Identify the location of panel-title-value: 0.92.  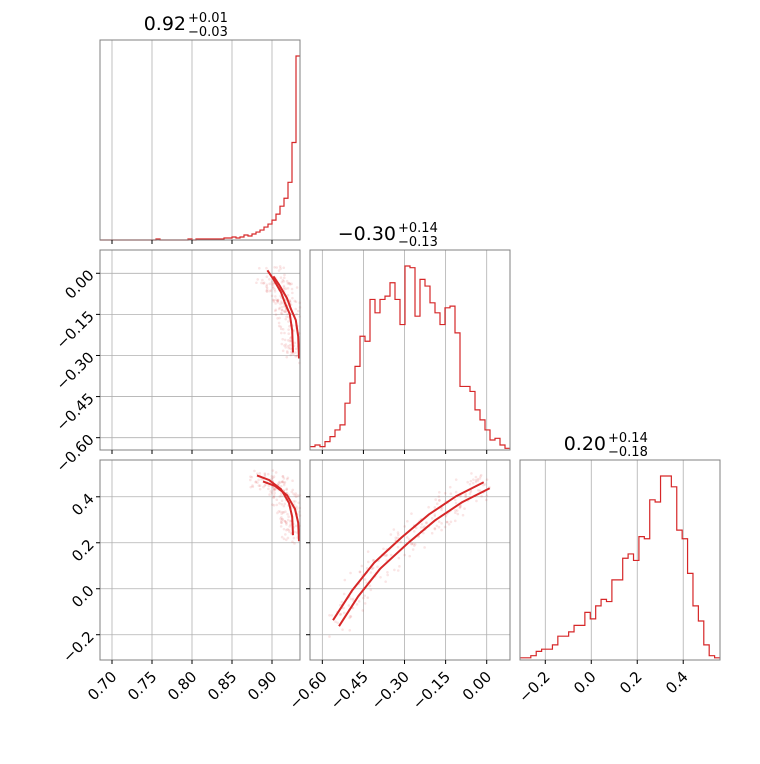
(165, 24).